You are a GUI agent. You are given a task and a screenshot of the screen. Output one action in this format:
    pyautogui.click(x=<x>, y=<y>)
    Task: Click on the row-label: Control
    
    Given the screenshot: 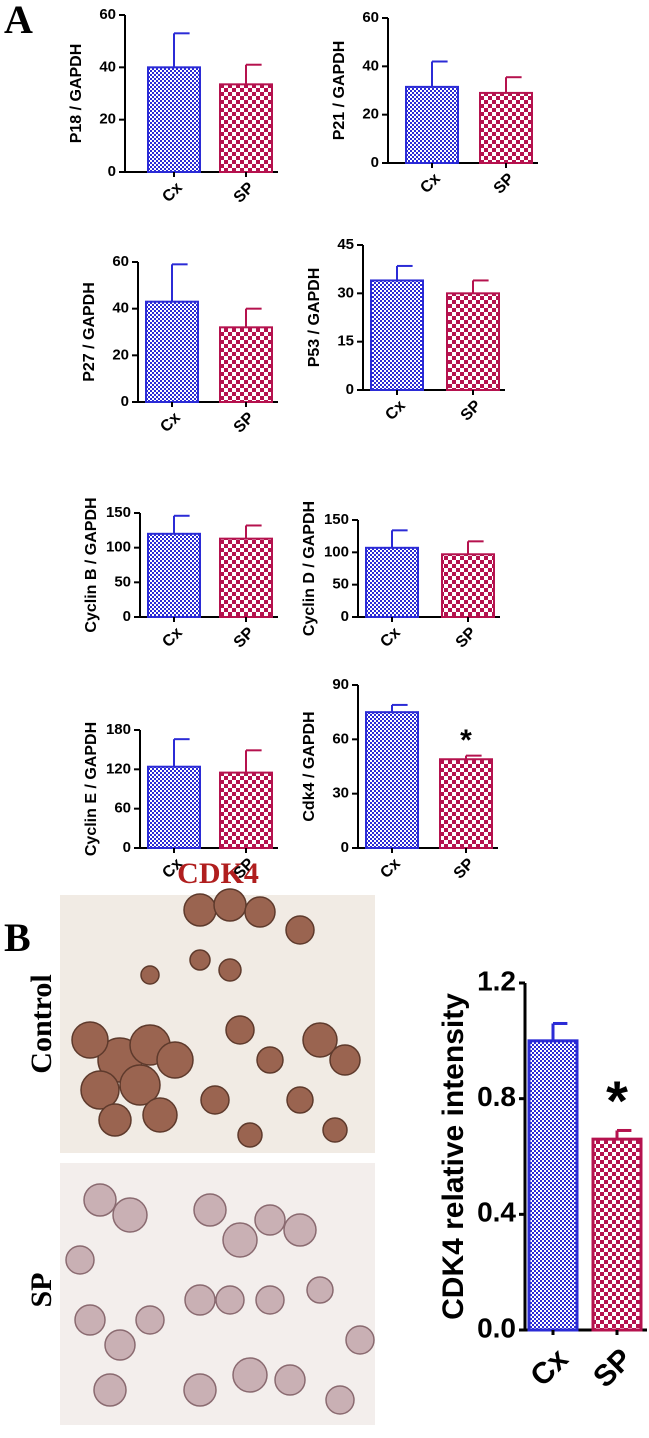 What is the action you would take?
    pyautogui.click(x=41, y=1023)
    